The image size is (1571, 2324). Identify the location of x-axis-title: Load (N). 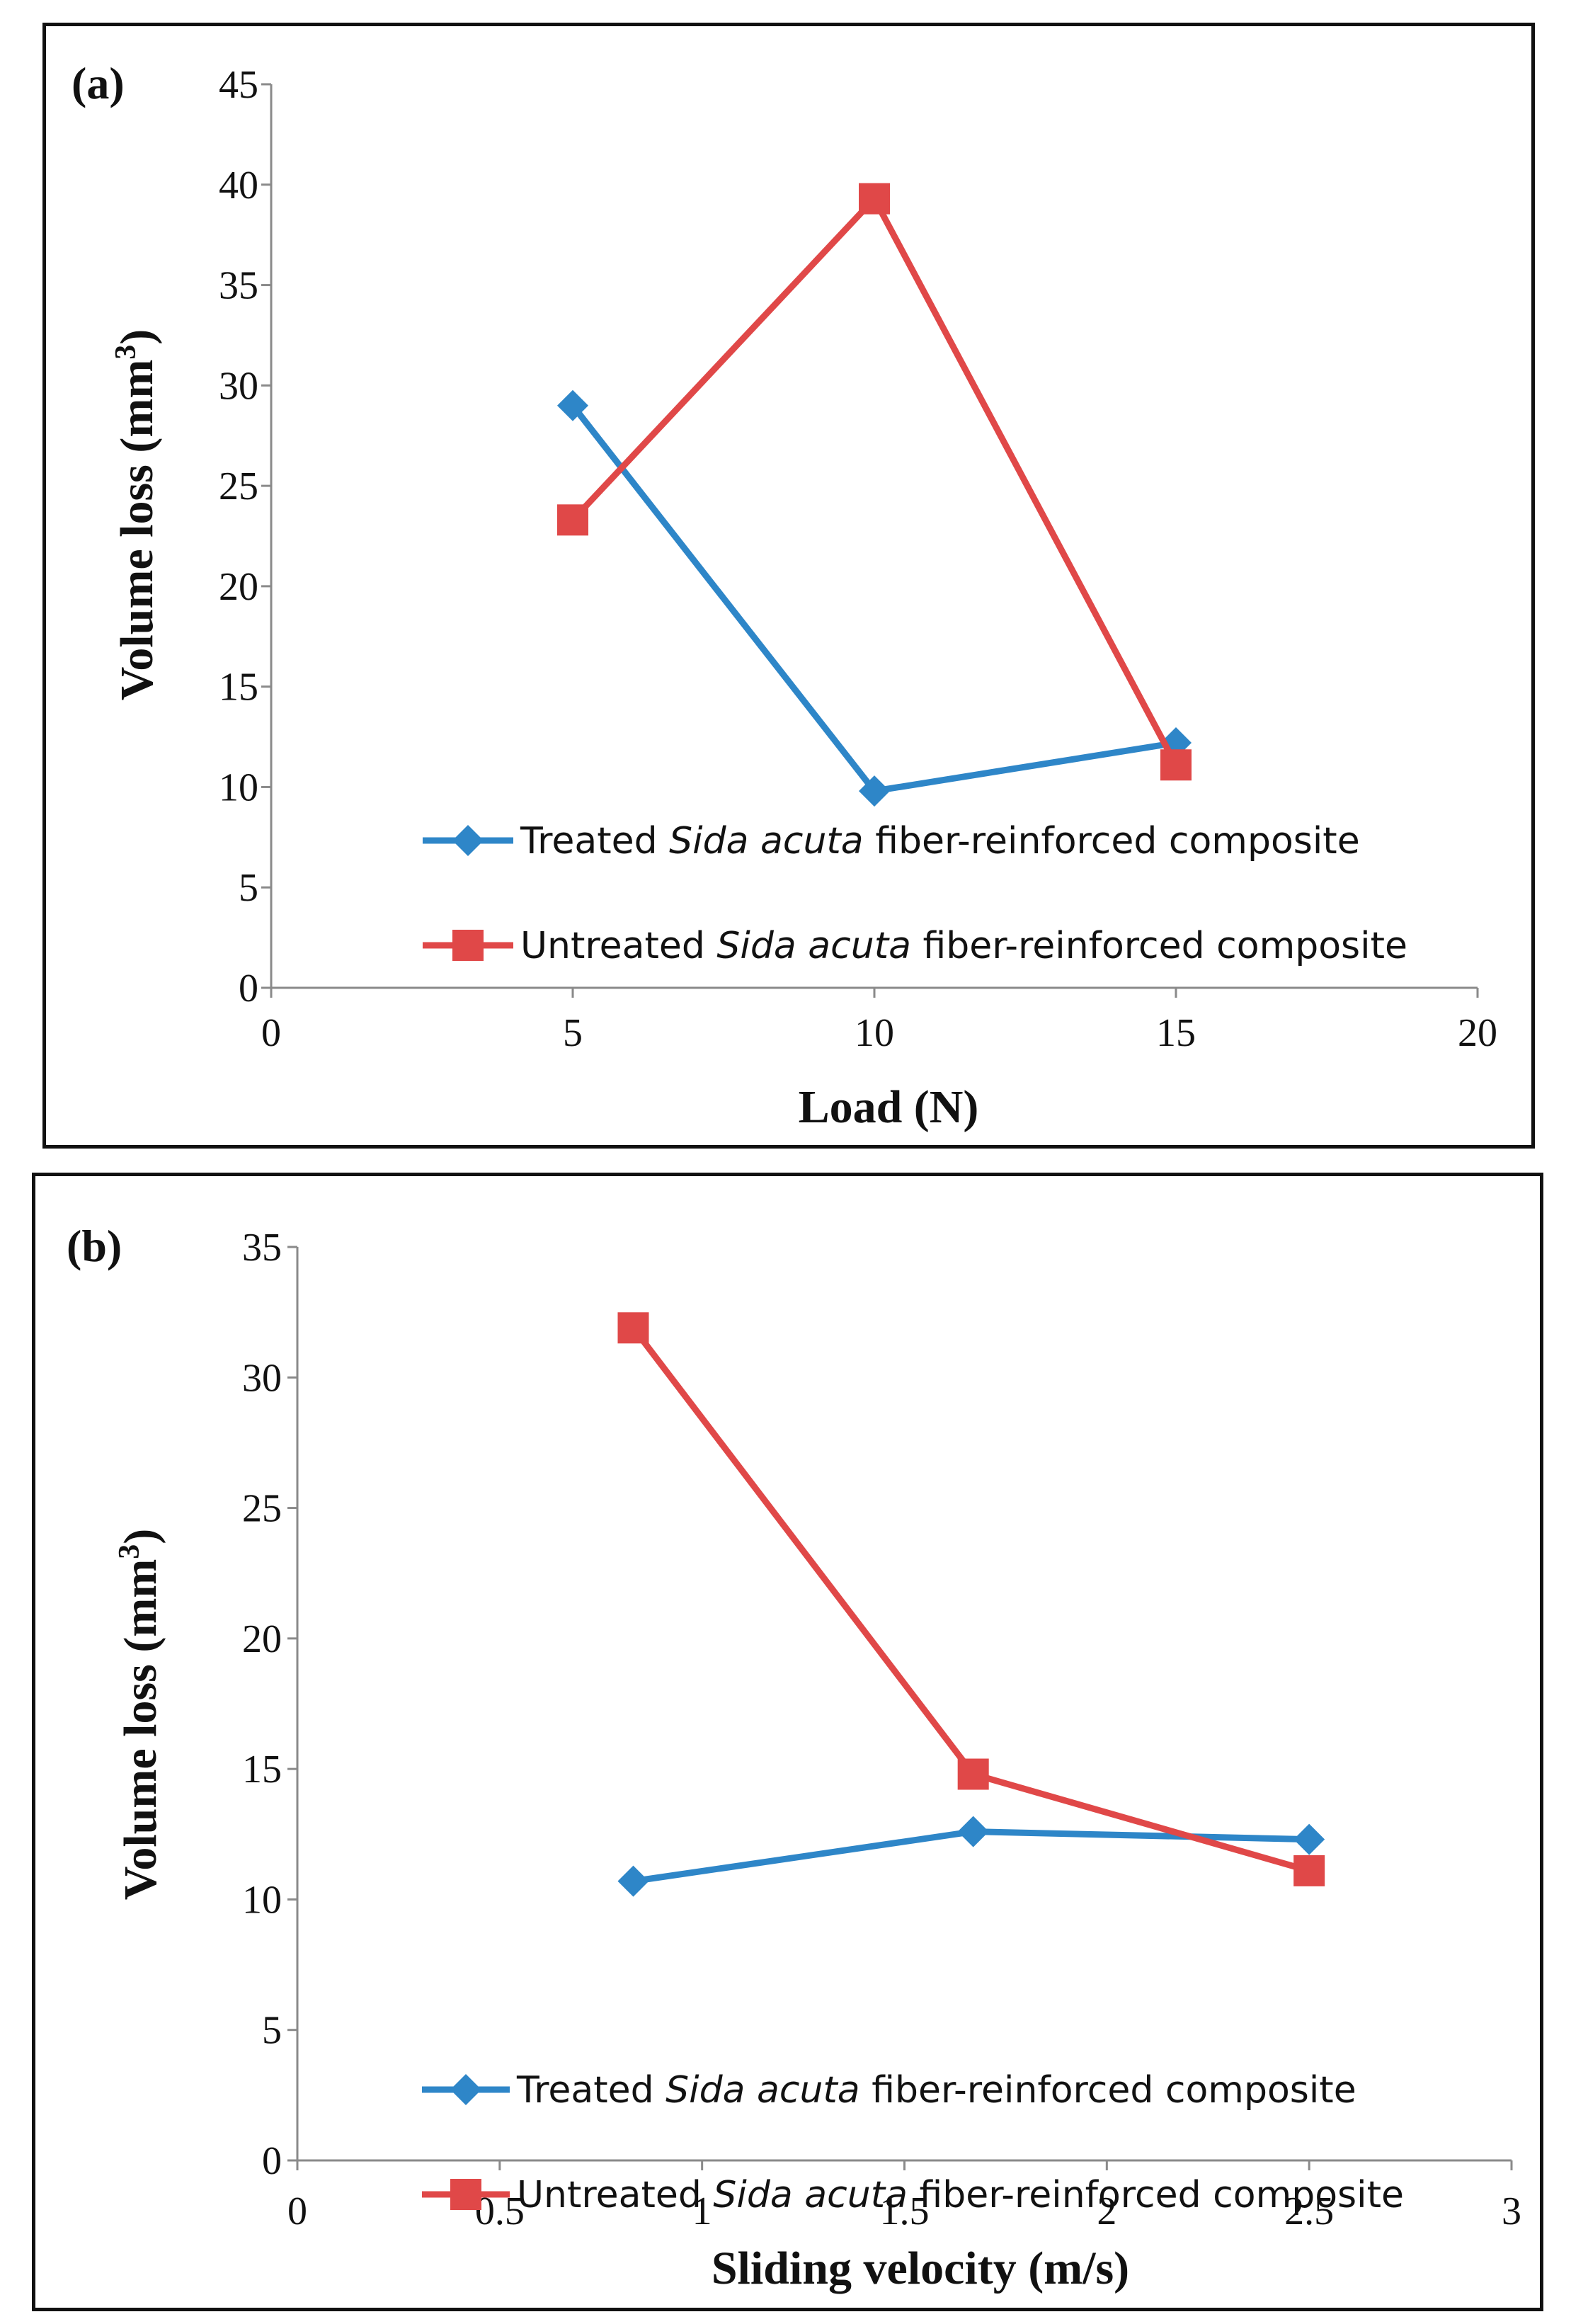
(889, 1107).